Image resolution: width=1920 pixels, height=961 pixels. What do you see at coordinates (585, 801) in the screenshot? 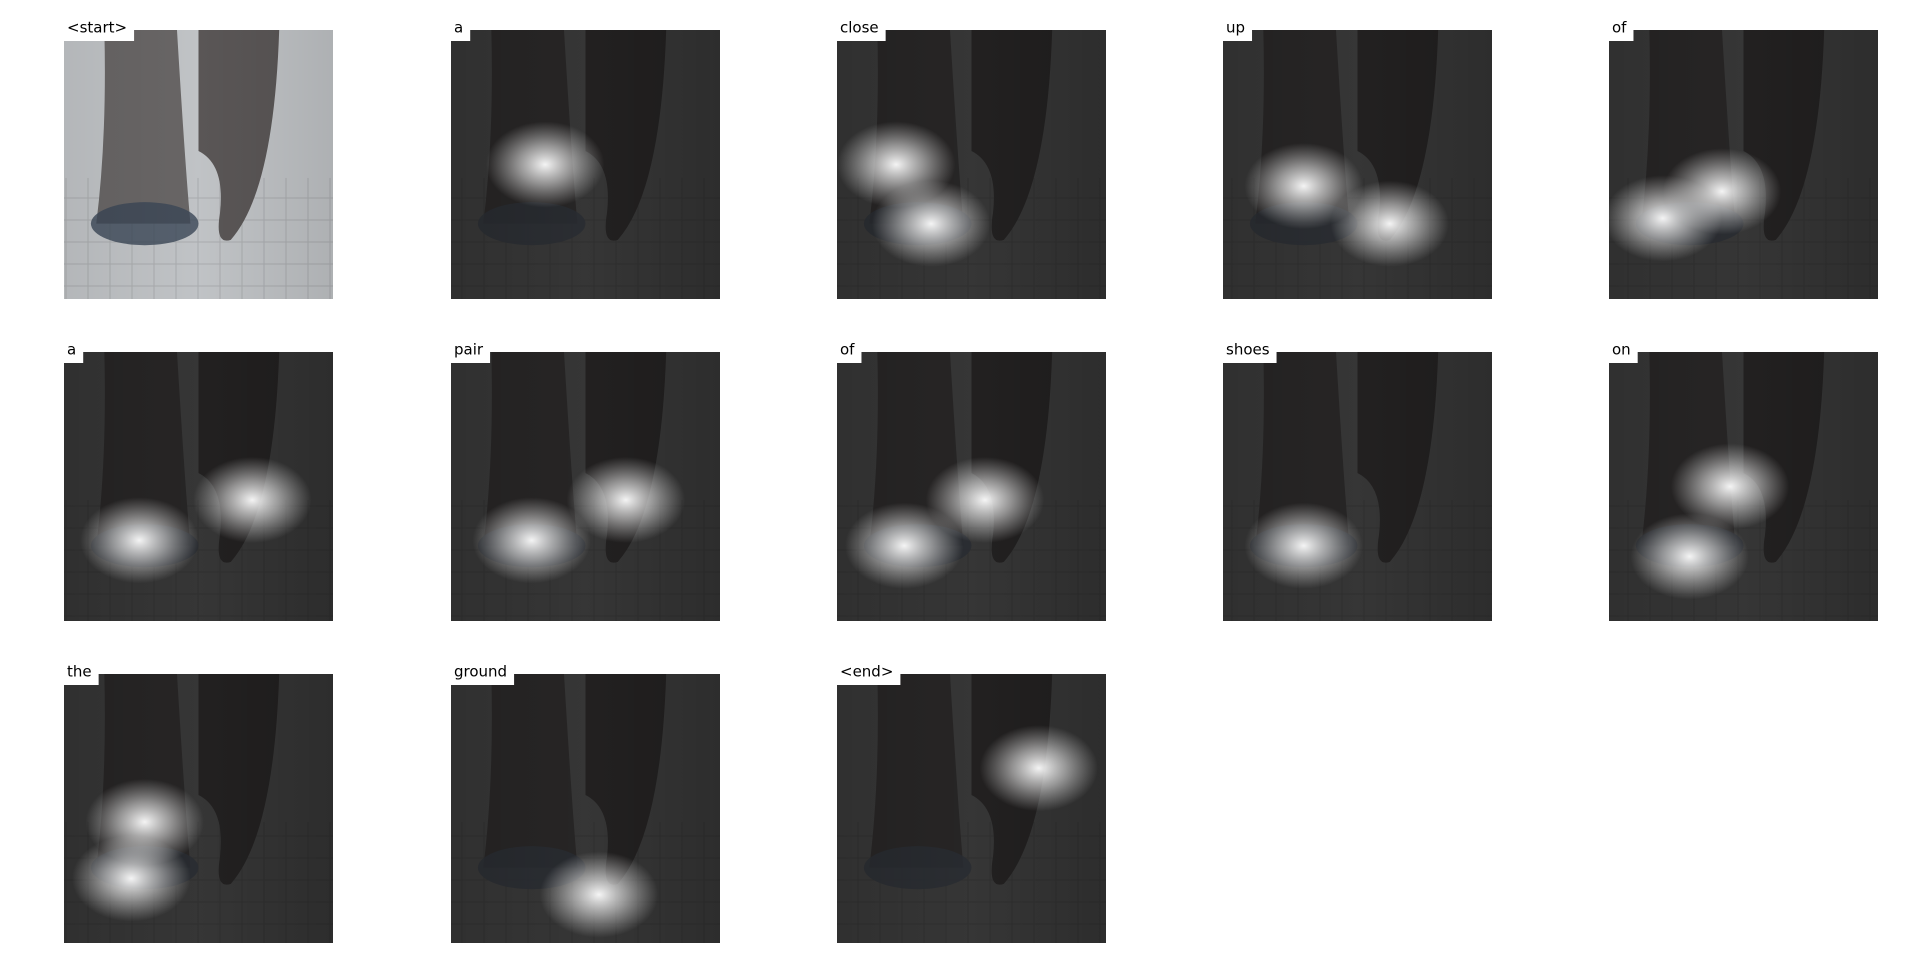
I see `attention-panel: ground` at bounding box center [585, 801].